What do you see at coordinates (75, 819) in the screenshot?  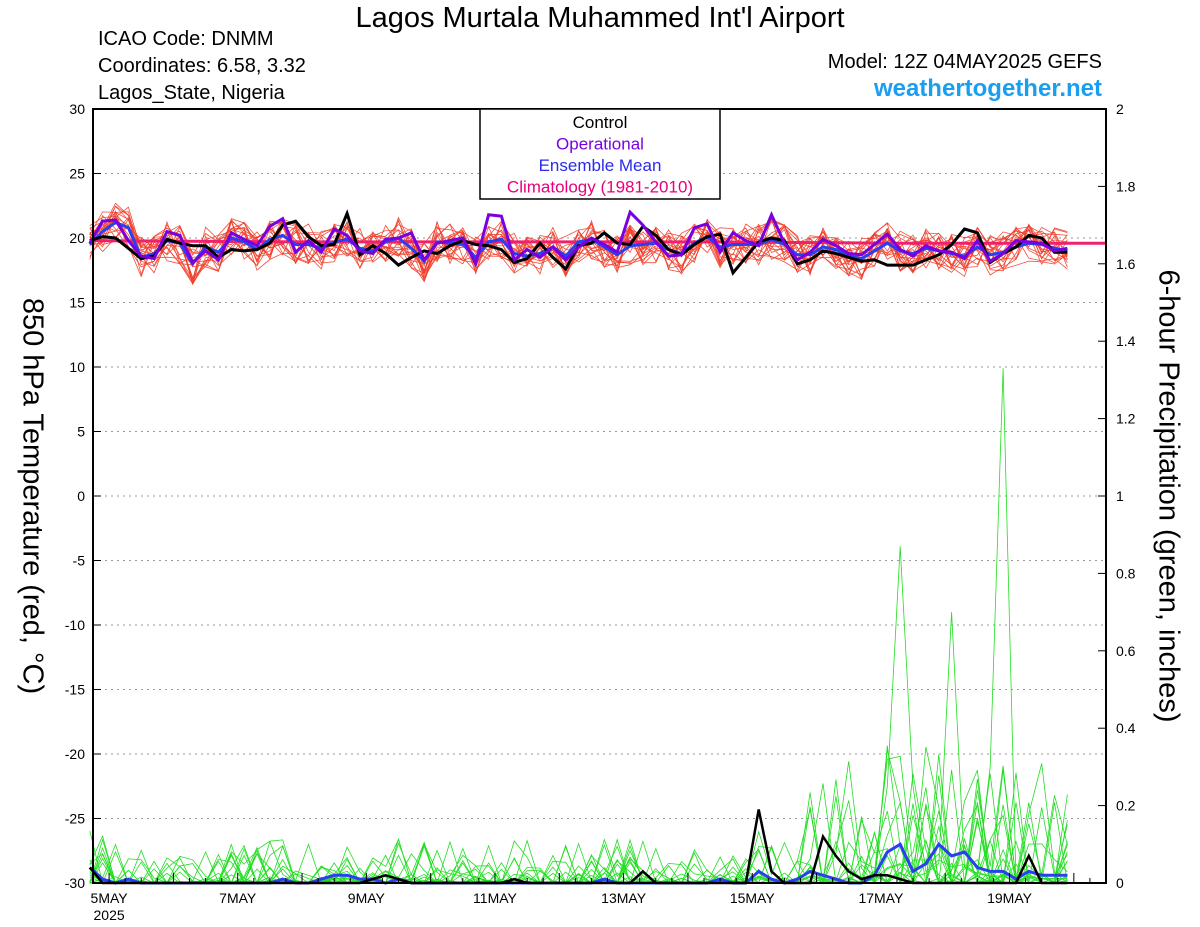 I see `y-tick-label: -25` at bounding box center [75, 819].